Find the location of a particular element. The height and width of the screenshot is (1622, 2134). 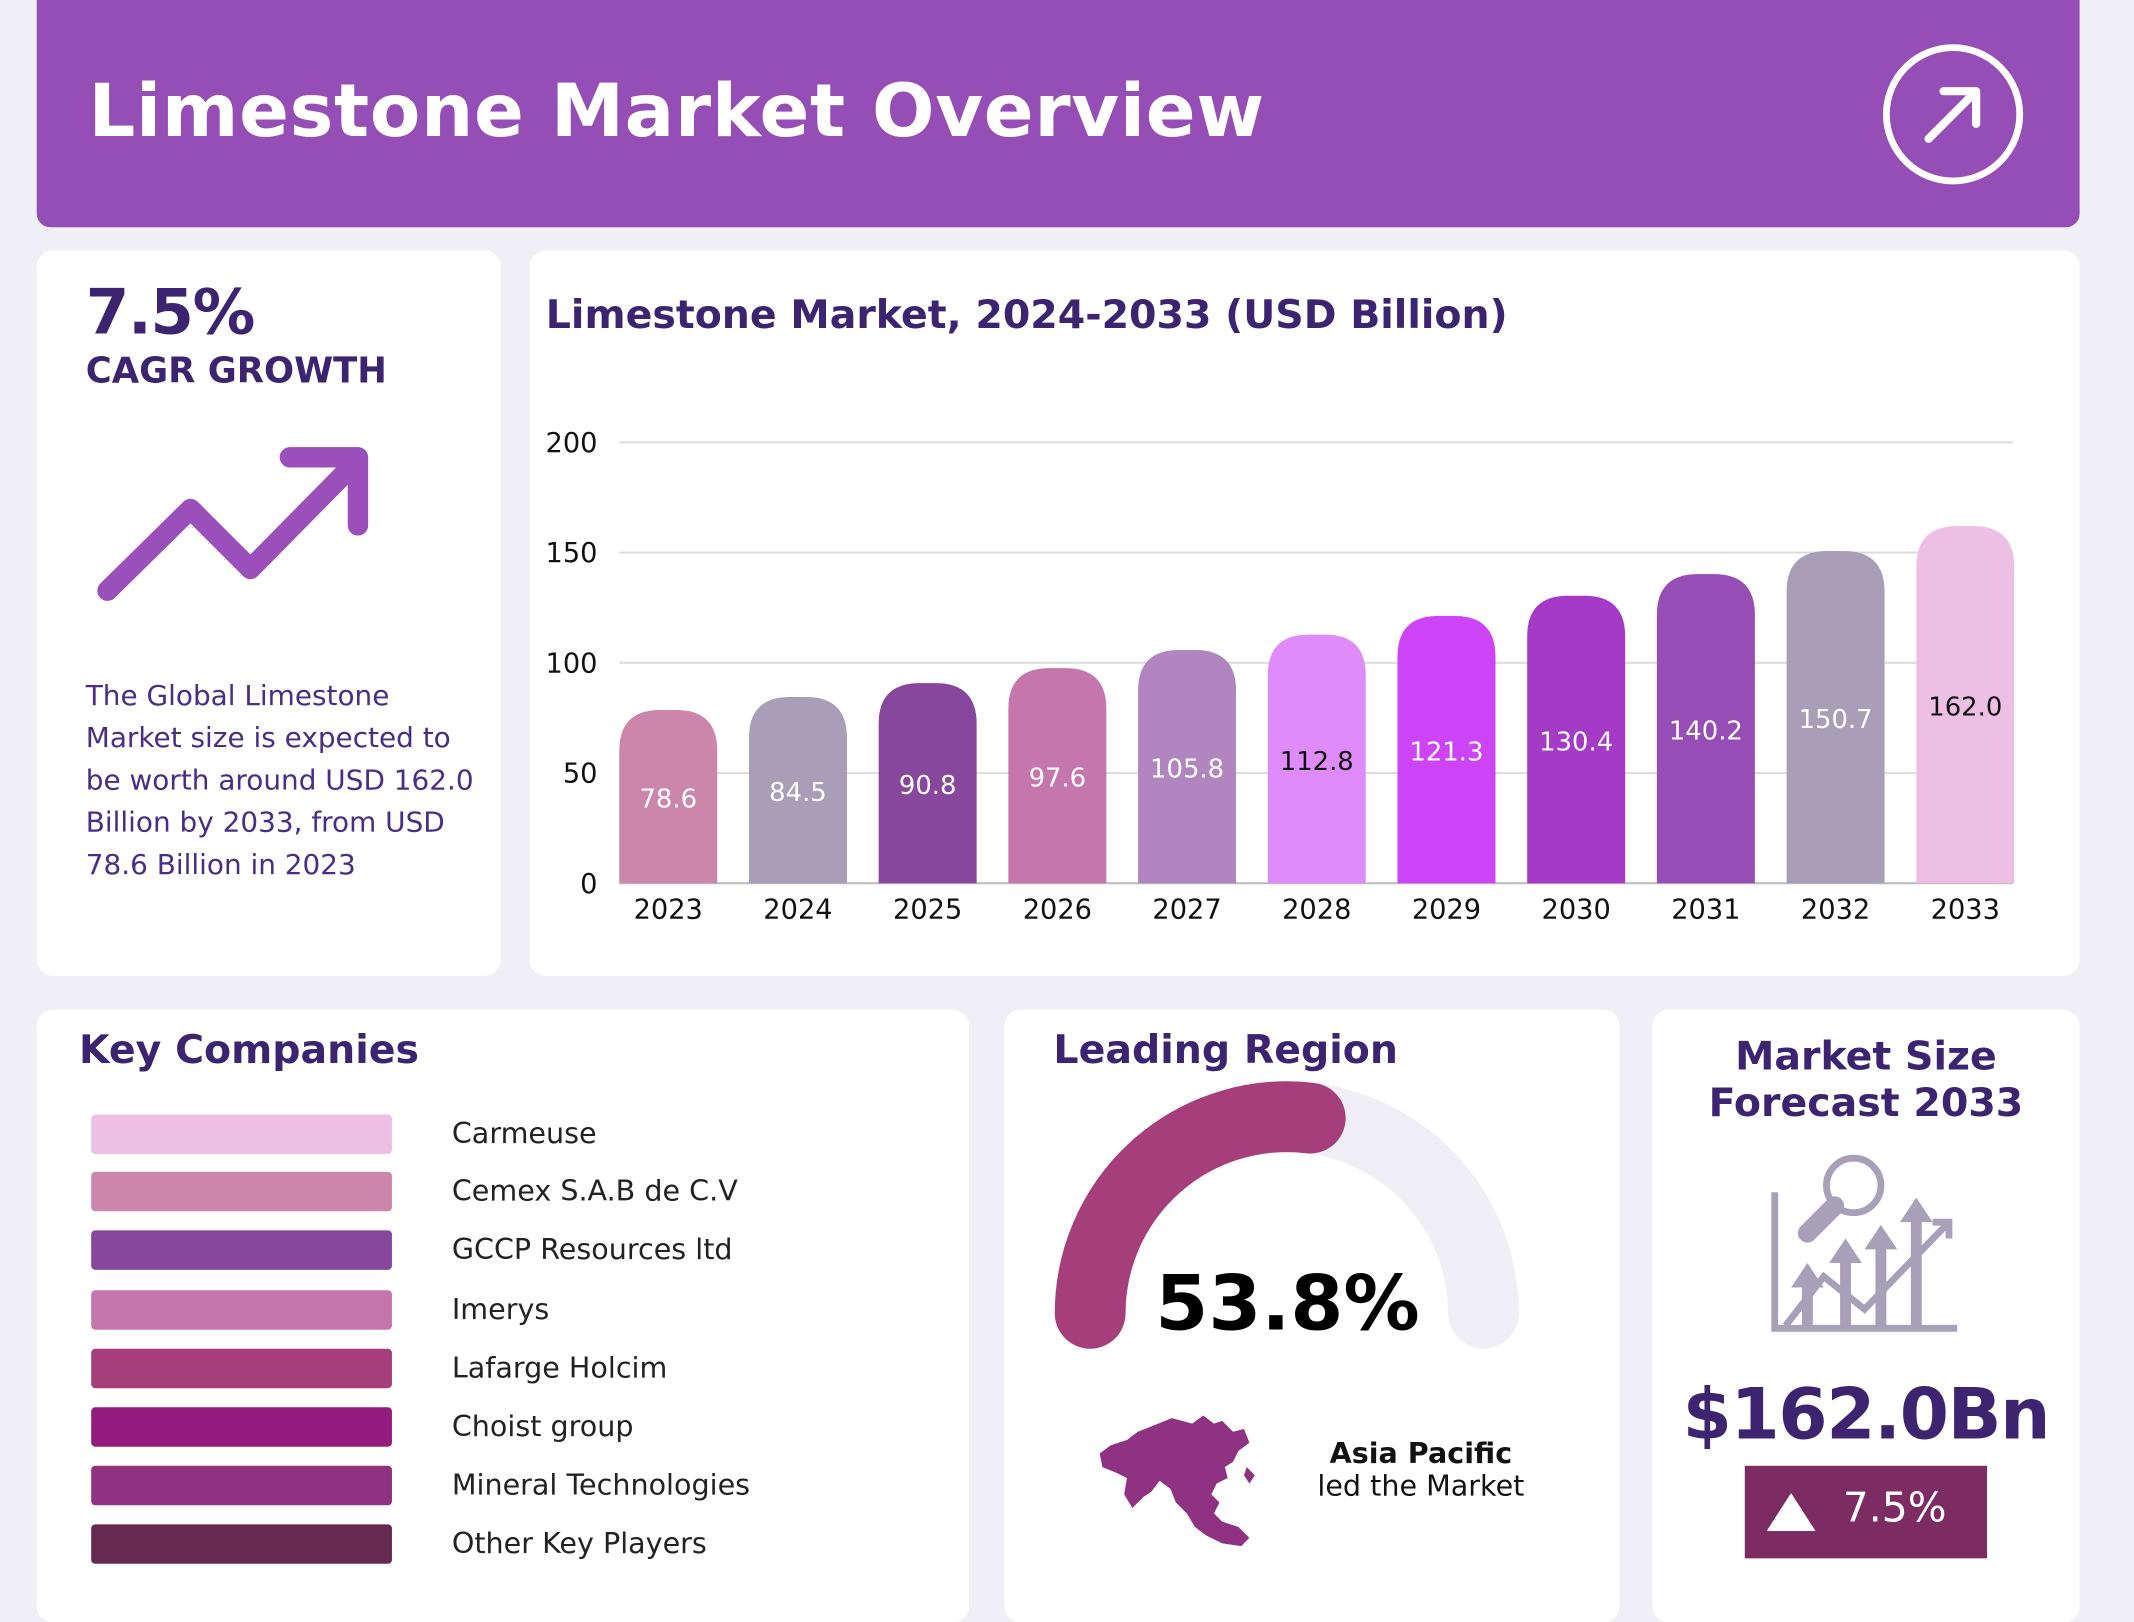

arrow-up-right-circle-icon is located at coordinates (1953, 116).